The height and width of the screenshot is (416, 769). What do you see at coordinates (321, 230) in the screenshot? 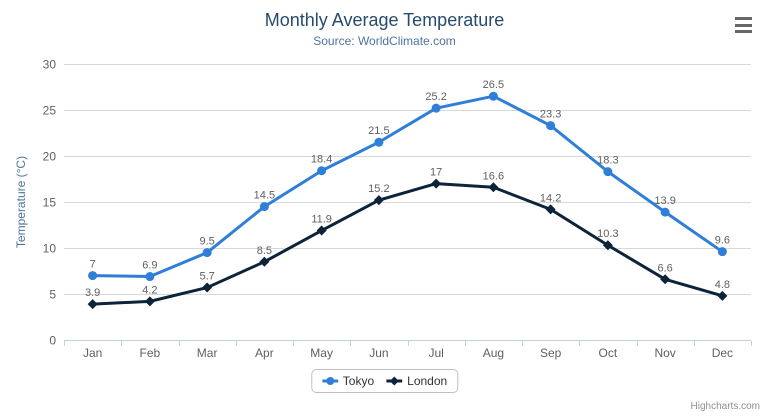
I see `point-london-may` at bounding box center [321, 230].